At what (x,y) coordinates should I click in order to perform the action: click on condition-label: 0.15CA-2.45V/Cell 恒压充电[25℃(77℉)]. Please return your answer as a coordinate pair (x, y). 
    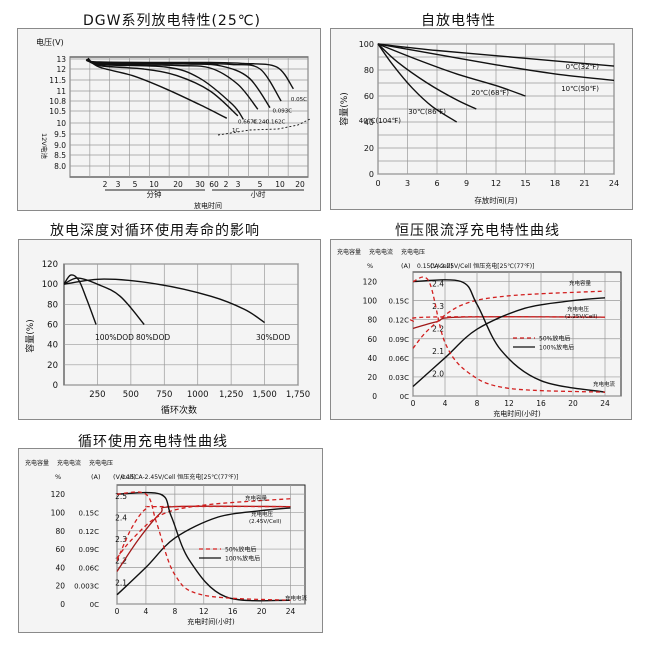
    Looking at the image, I should click on (179, 477).